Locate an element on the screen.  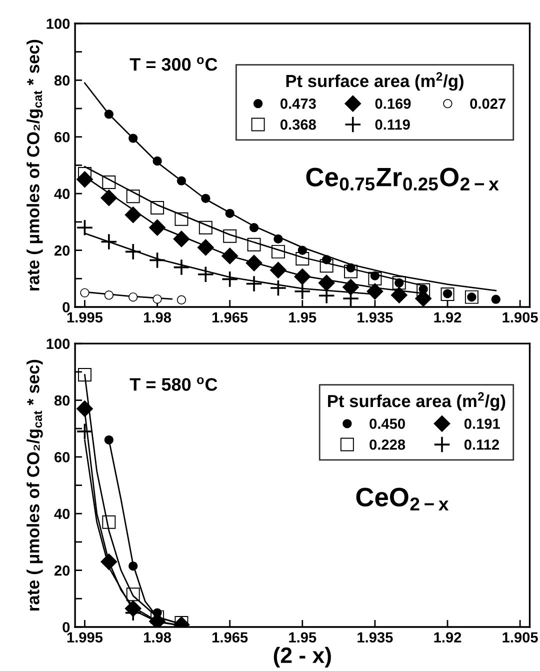
annotation: T = 300 $^{o}$C is located at coordinates (174, 64).